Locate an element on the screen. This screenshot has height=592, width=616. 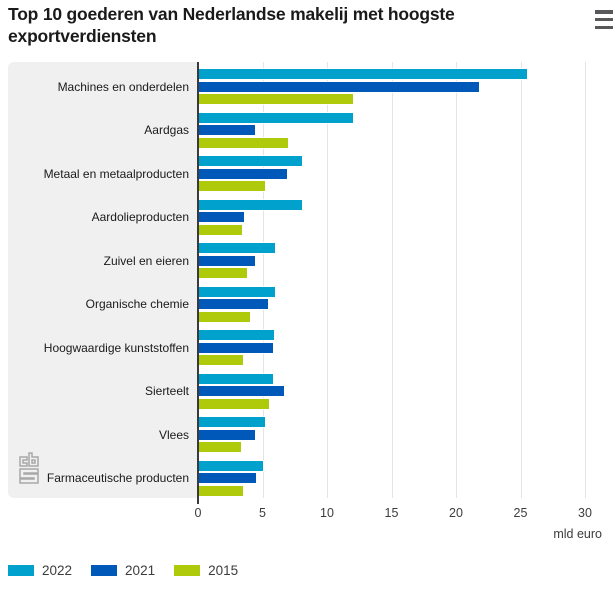
category-label: Machines en onderdelen is located at coordinates (123, 86).